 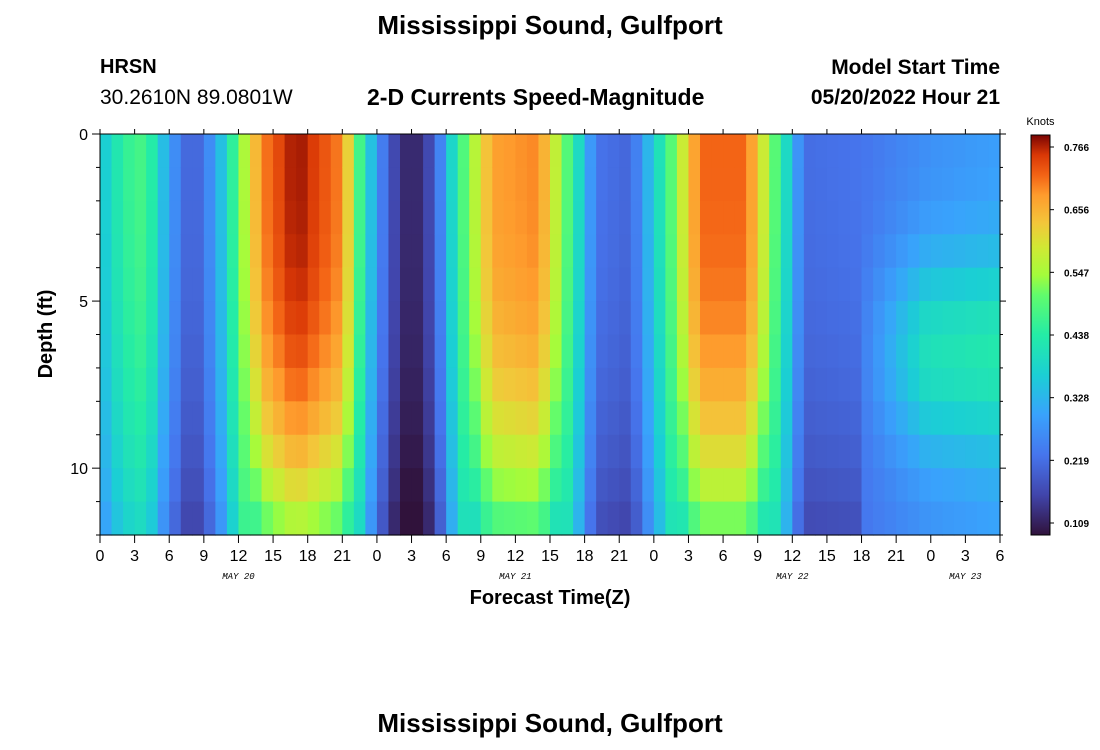 What do you see at coordinates (827, 556) in the screenshot?
I see `x-tick-label: 15` at bounding box center [827, 556].